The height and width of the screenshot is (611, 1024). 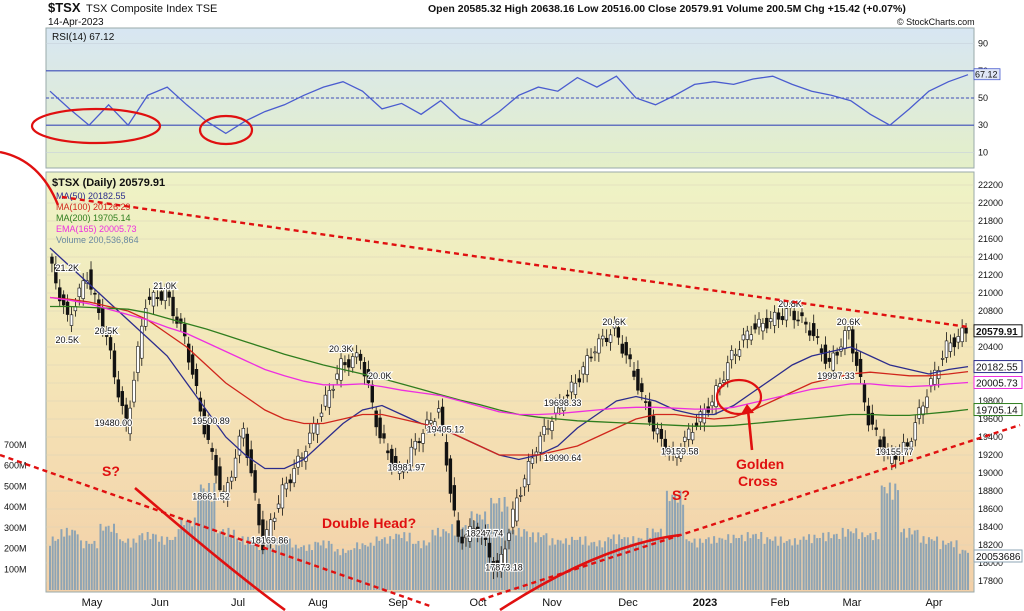 I want to click on index-name: TSX Composite Index, so click(x=139, y=9).